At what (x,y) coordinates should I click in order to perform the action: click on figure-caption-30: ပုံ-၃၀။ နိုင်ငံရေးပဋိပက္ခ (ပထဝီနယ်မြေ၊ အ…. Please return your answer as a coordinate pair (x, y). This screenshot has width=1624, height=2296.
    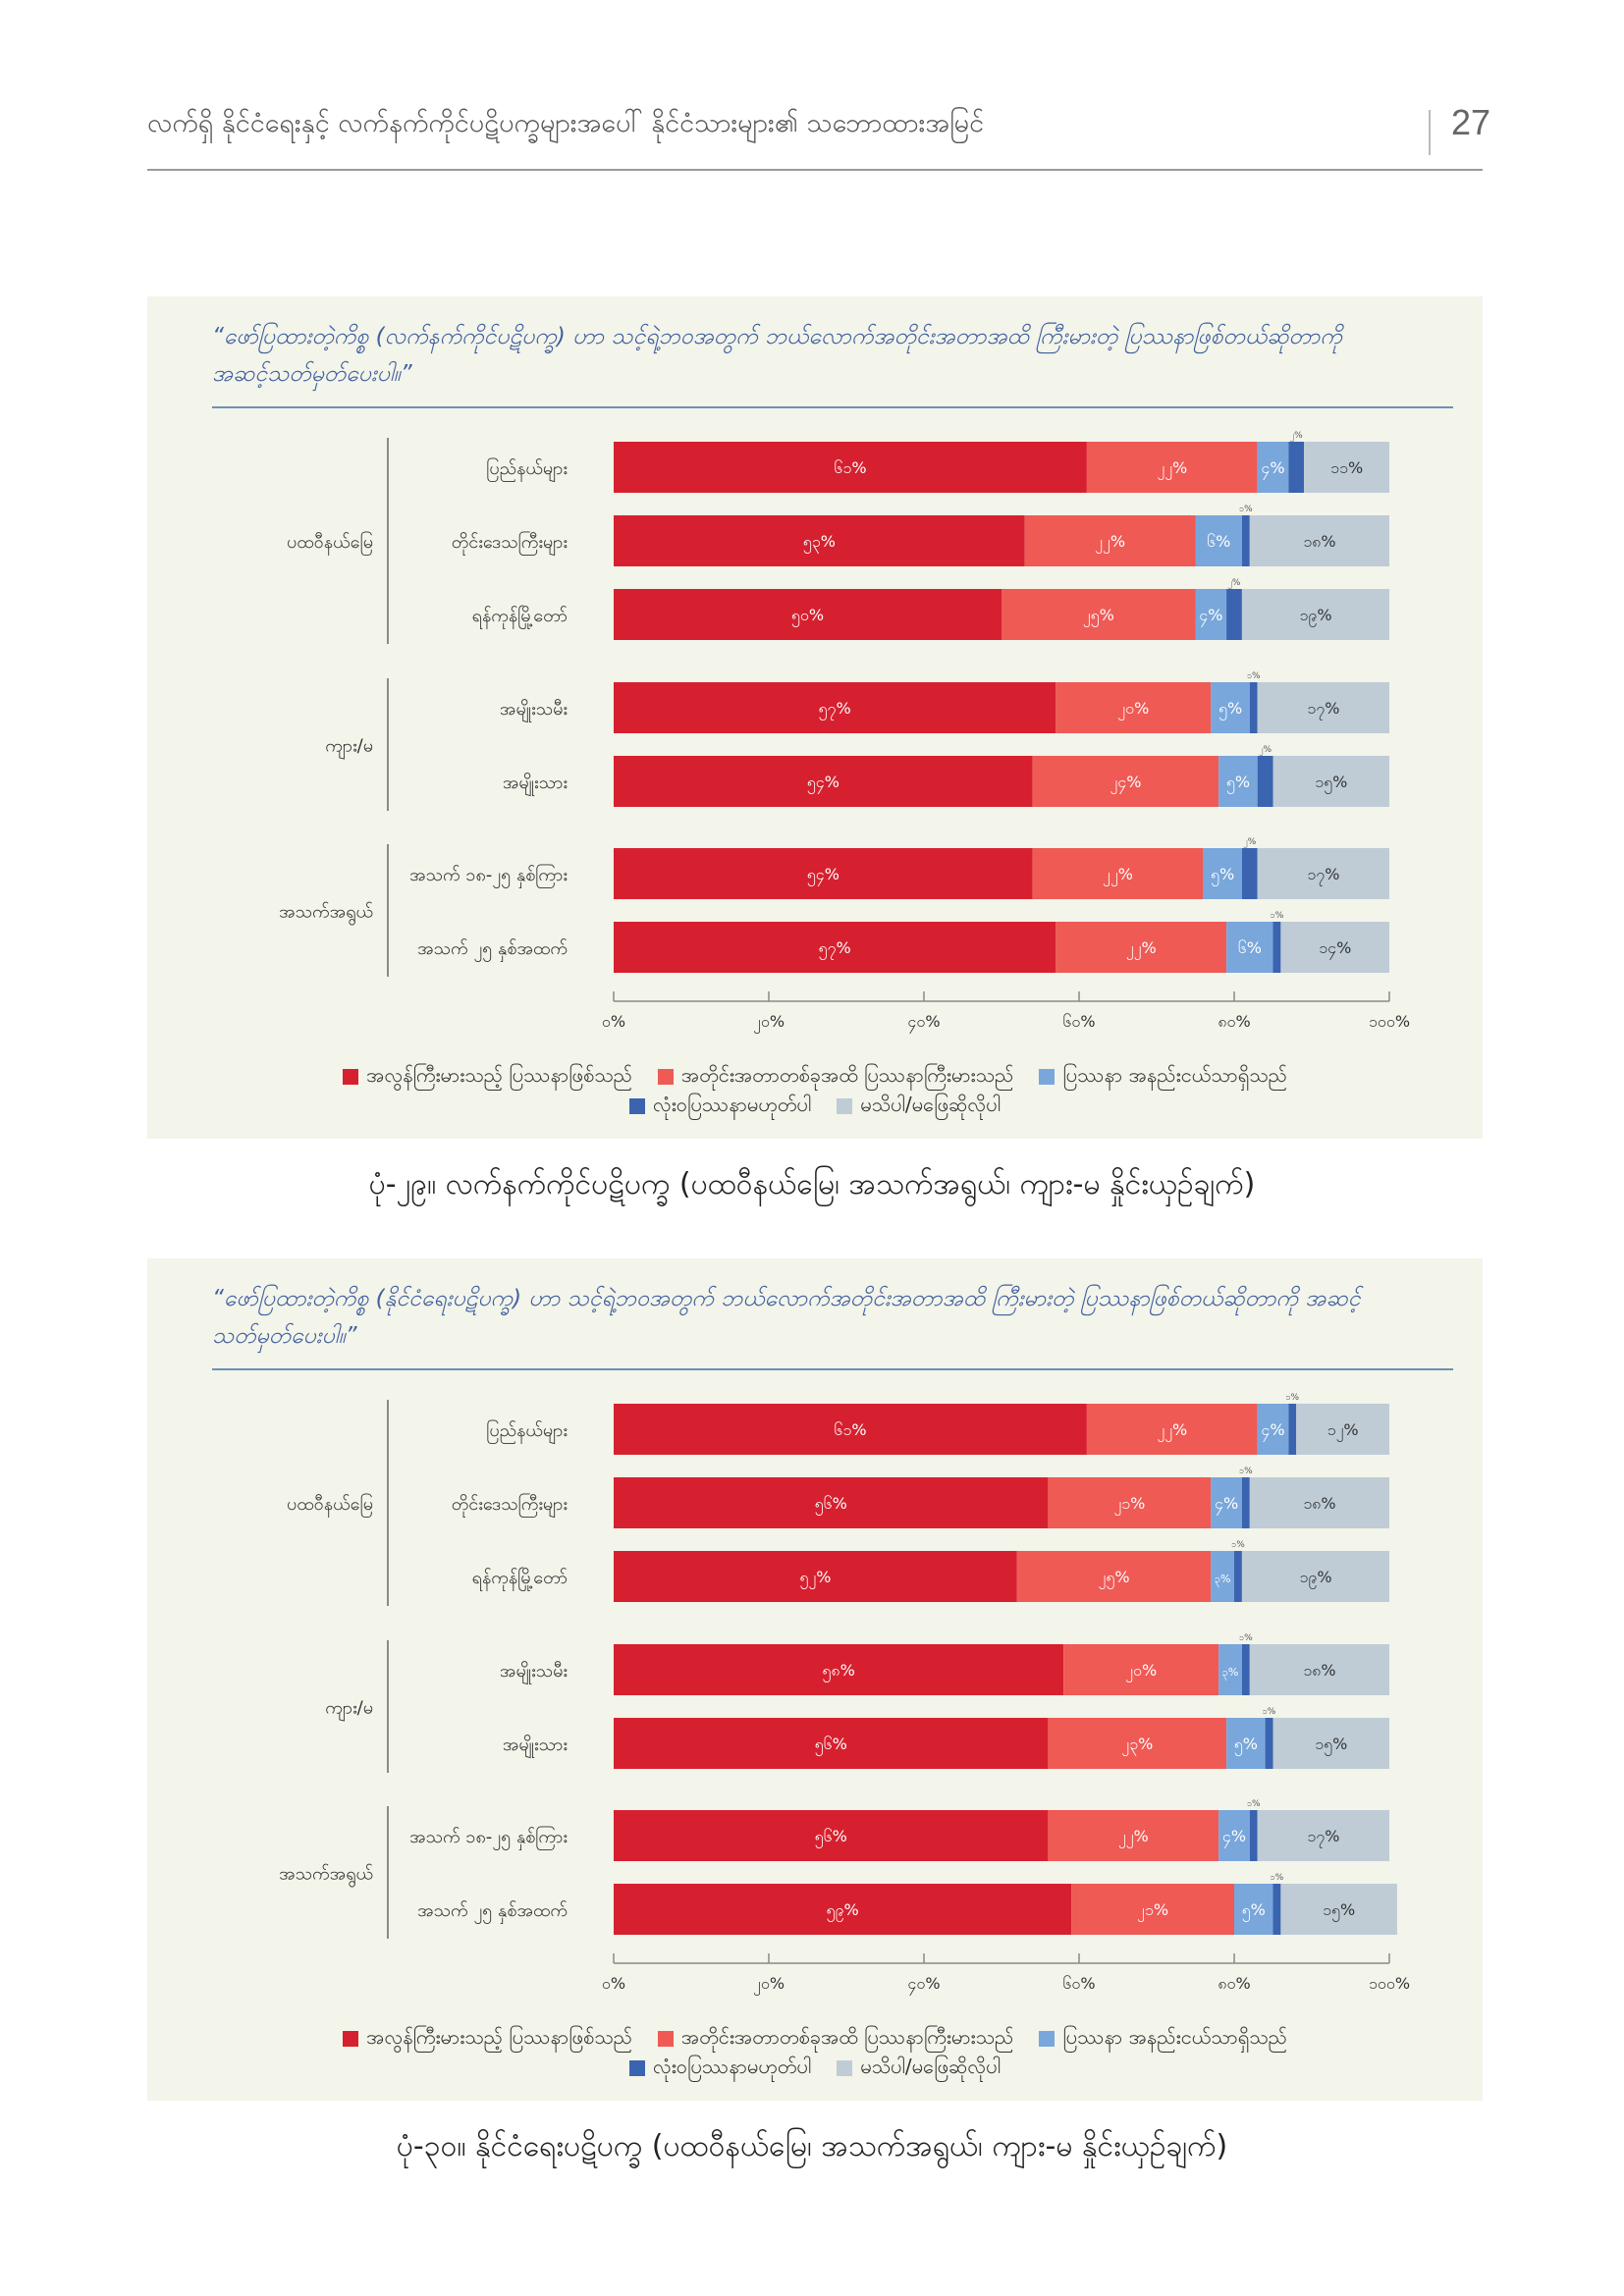
    Looking at the image, I should click on (812, 2146).